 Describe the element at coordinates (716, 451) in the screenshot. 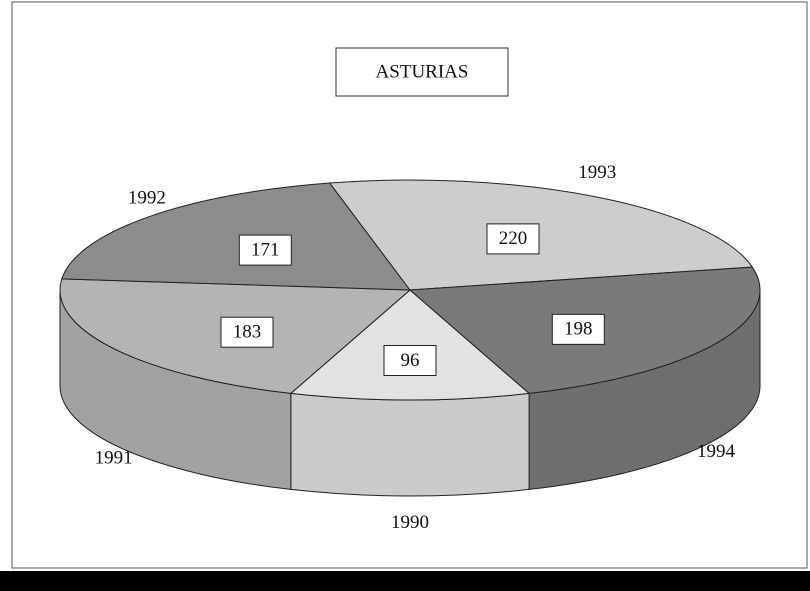

I see `category-label: 1994` at that location.